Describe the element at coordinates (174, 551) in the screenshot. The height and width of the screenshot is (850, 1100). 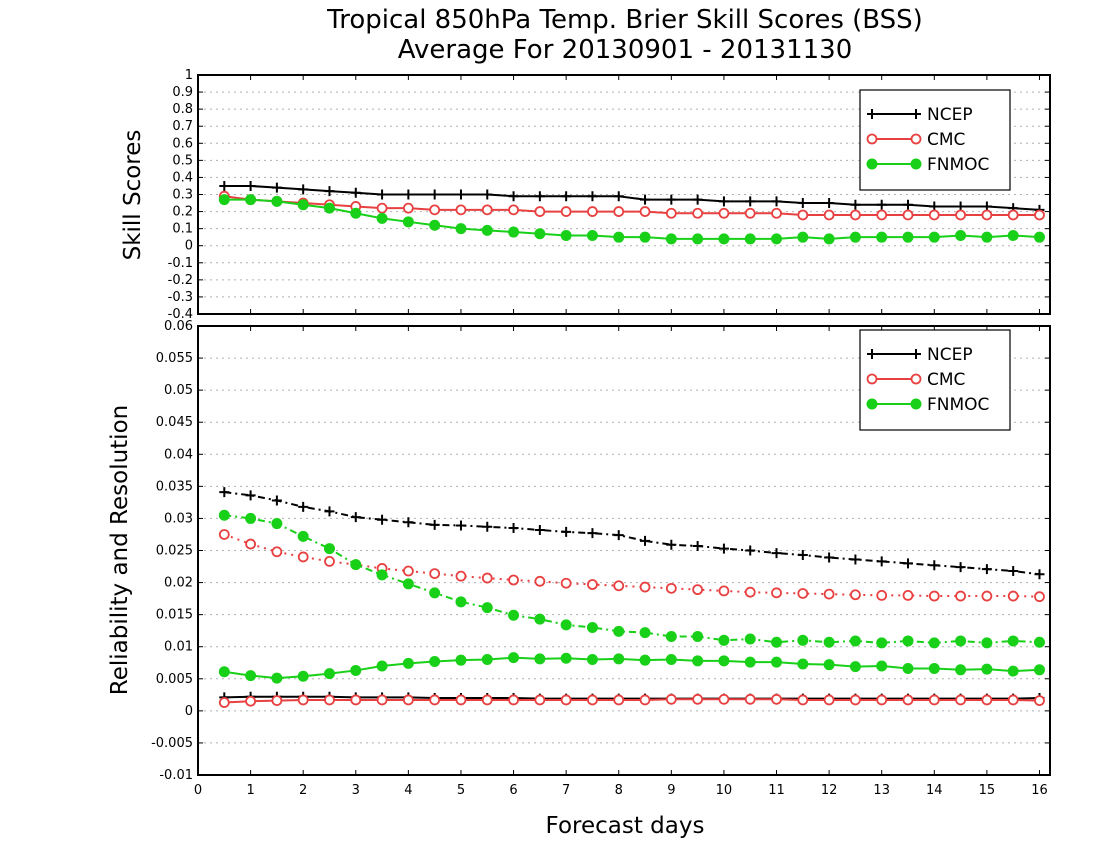
I see `y-tick-label: 0.025` at that location.